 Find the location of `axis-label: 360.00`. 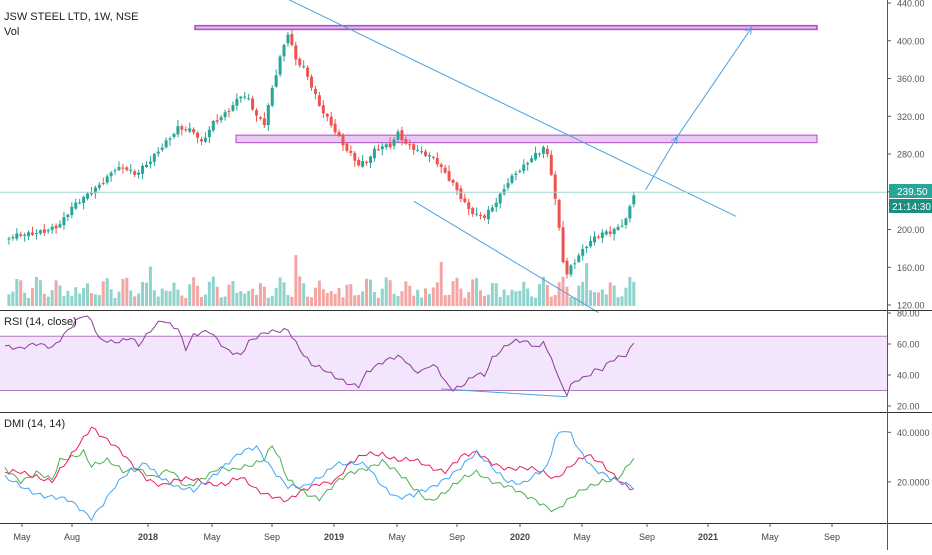

axis-label: 360.00 is located at coordinates (911, 79).